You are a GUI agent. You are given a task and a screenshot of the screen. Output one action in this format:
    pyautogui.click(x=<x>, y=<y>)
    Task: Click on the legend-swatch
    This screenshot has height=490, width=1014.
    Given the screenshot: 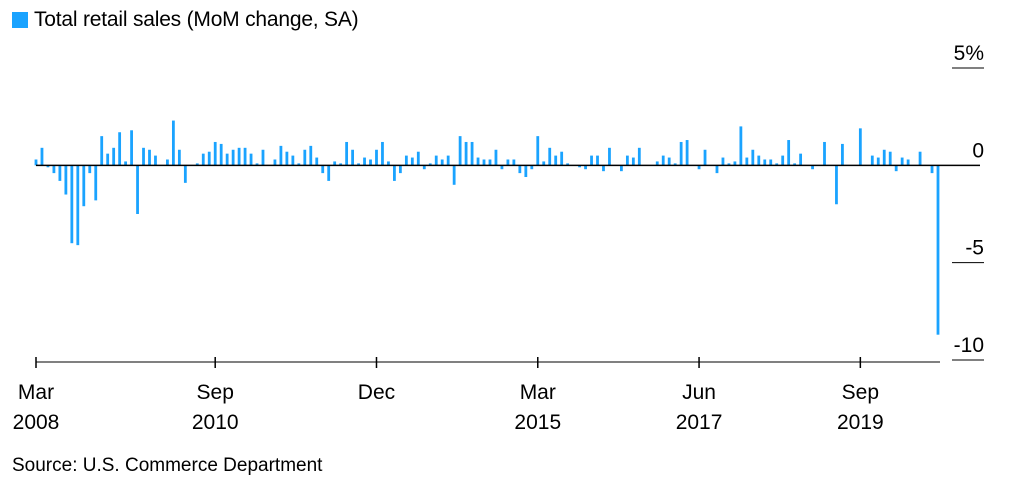 What is the action you would take?
    pyautogui.click(x=20, y=20)
    